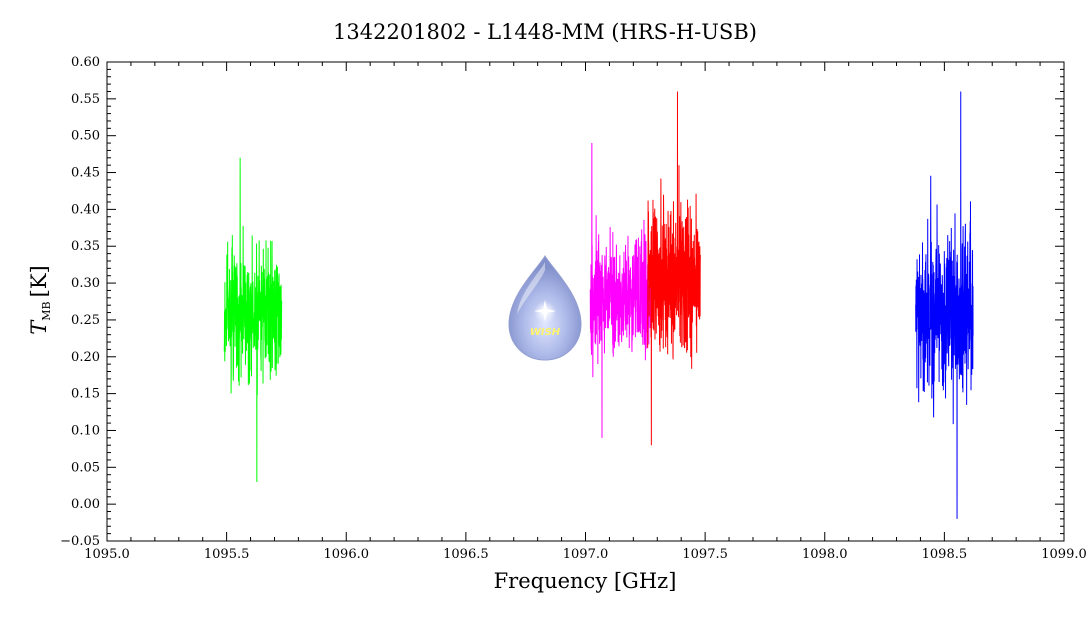 The height and width of the screenshot is (618, 1090). I want to click on x-tick-label: 1096.5, so click(466, 554).